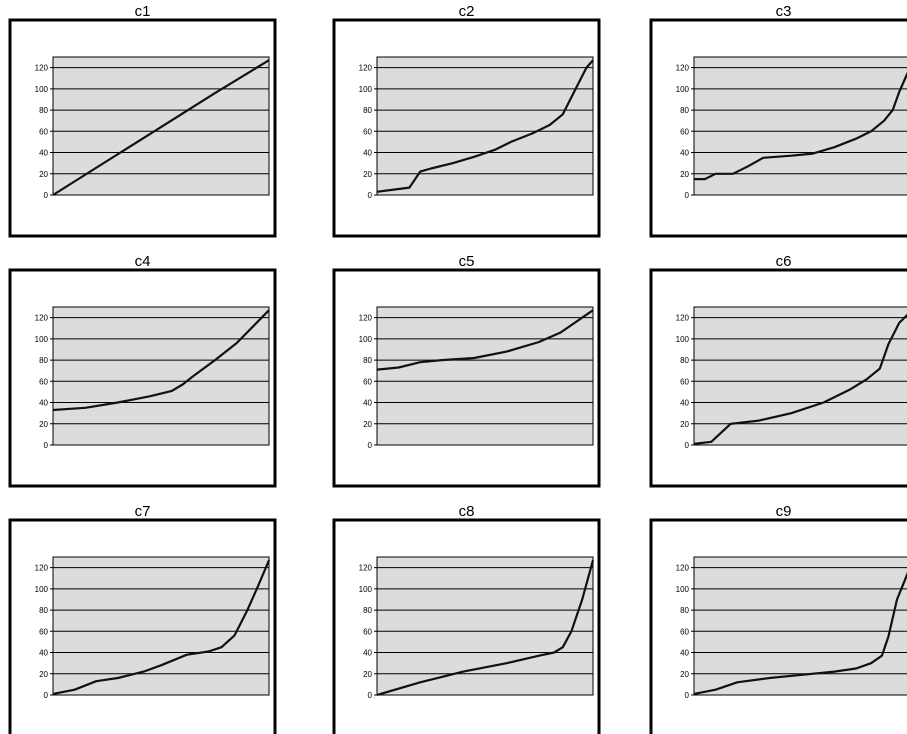 Image resolution: width=907 pixels, height=734 pixels. I want to click on chart-title: c6, so click(784, 261).